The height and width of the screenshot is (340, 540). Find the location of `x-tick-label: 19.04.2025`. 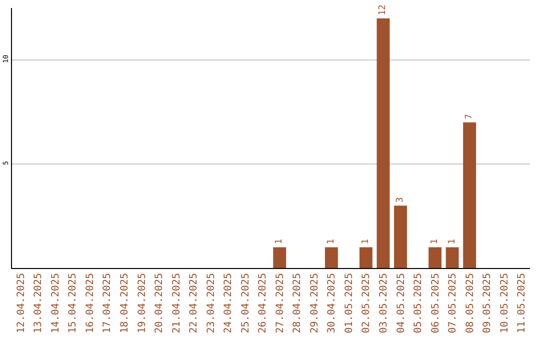

x-tick-label: 19.04.2025 is located at coordinates (142, 303).